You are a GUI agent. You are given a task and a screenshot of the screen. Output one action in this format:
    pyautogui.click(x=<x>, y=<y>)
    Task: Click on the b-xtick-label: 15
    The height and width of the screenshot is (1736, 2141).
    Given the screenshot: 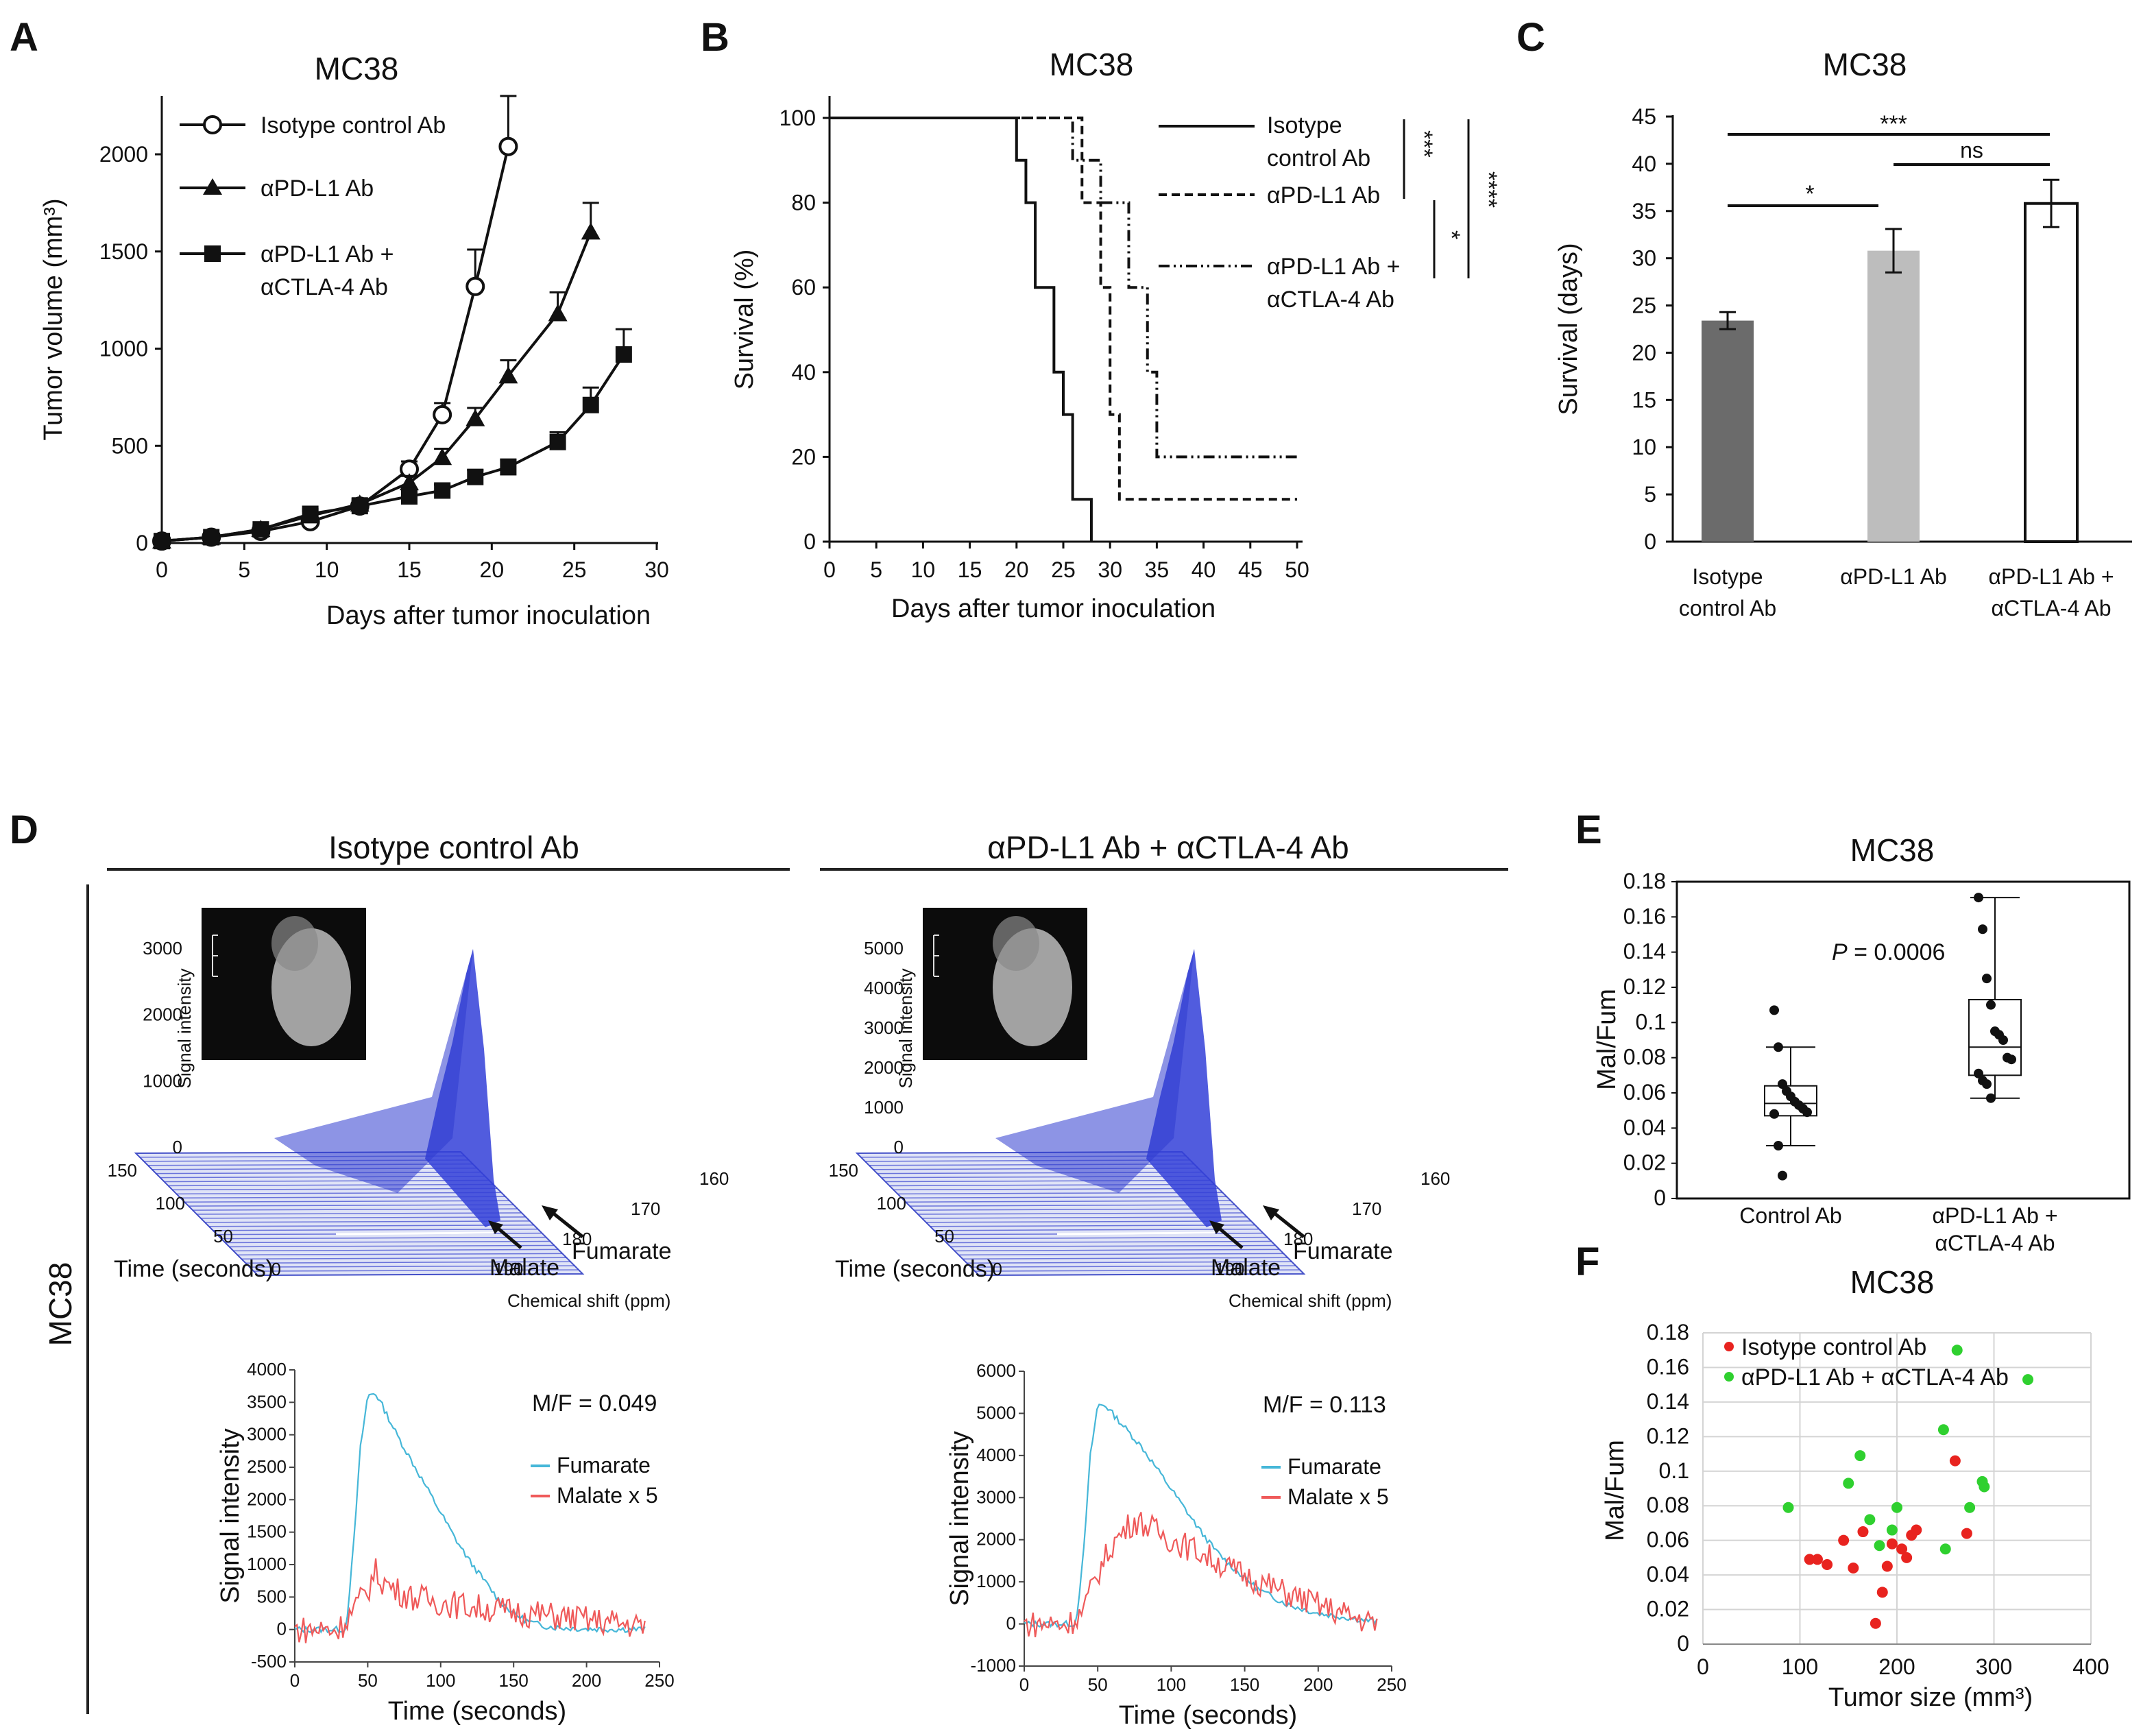 What is the action you would take?
    pyautogui.click(x=970, y=570)
    